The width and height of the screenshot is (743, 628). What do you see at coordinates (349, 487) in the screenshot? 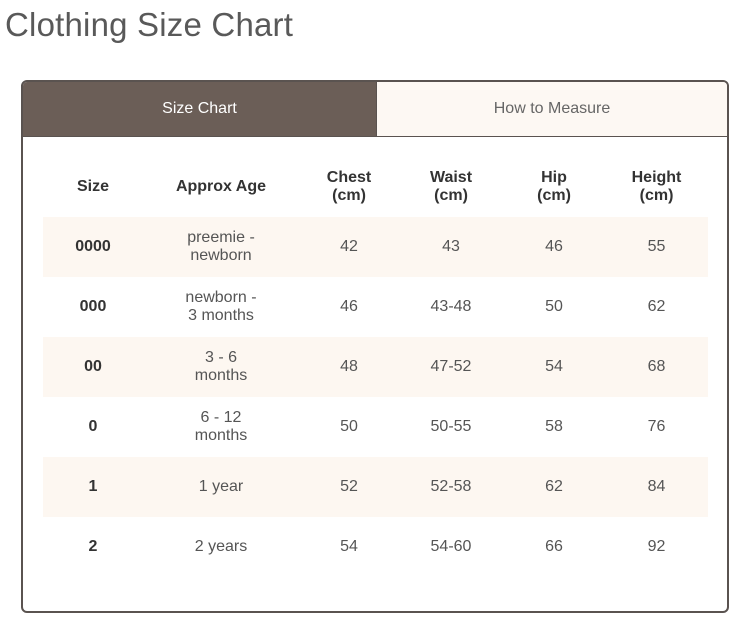
I see `table-cell: 52` at bounding box center [349, 487].